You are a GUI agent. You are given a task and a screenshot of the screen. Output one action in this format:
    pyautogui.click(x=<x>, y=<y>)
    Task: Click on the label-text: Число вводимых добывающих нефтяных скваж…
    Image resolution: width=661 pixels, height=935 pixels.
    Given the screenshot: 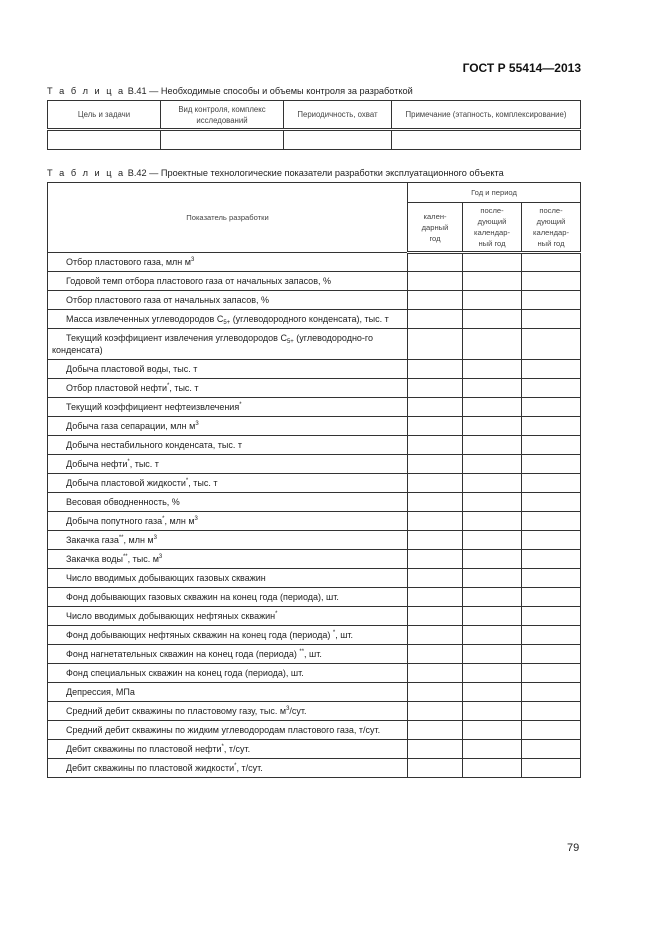 What is the action you would take?
    pyautogui.click(x=171, y=616)
    